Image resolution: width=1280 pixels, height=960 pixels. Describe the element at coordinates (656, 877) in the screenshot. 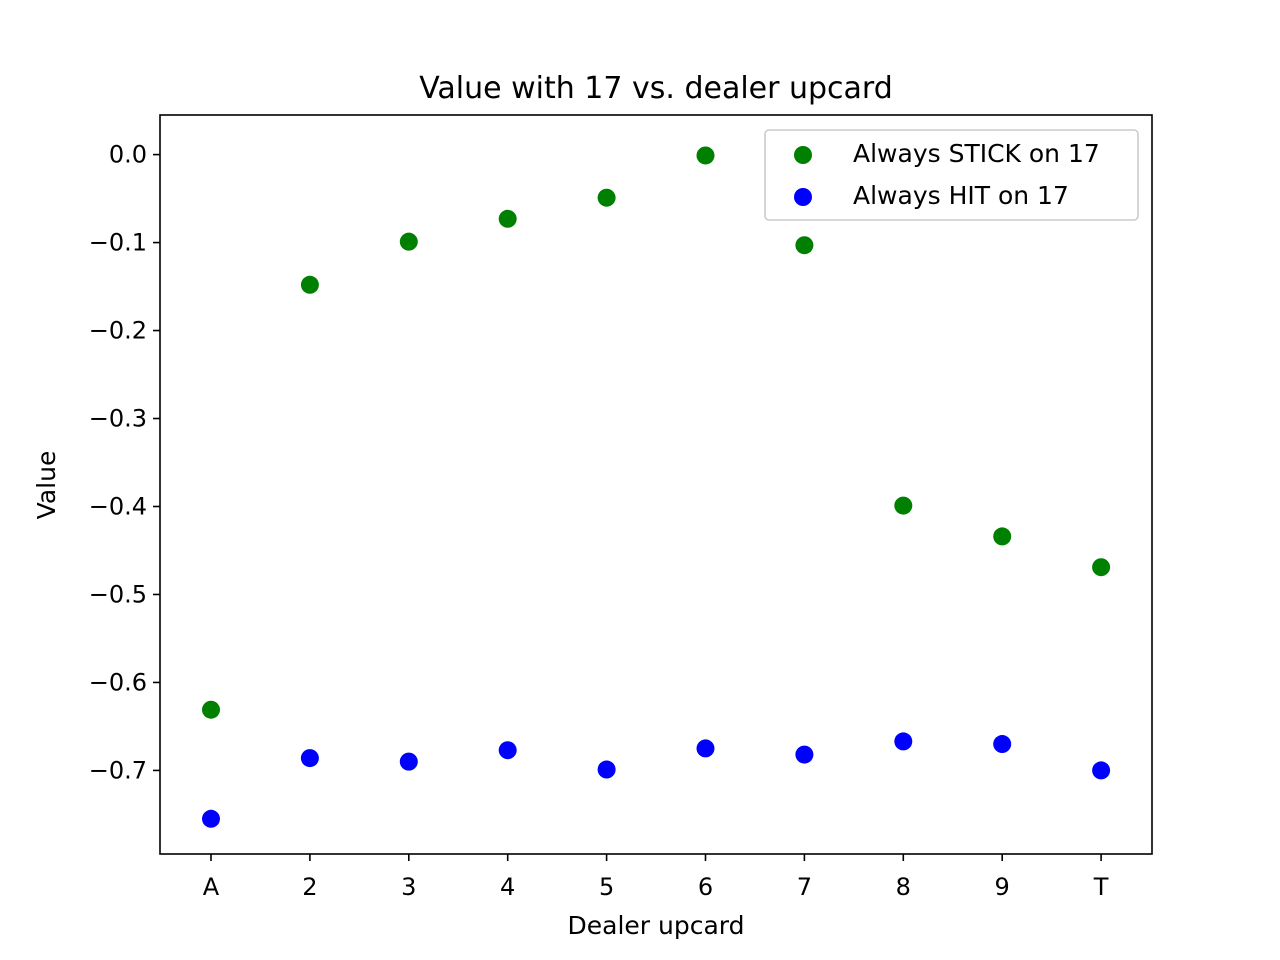

I see `x-axis: A 2 3 4 5 6 7 8 9 T` at that location.